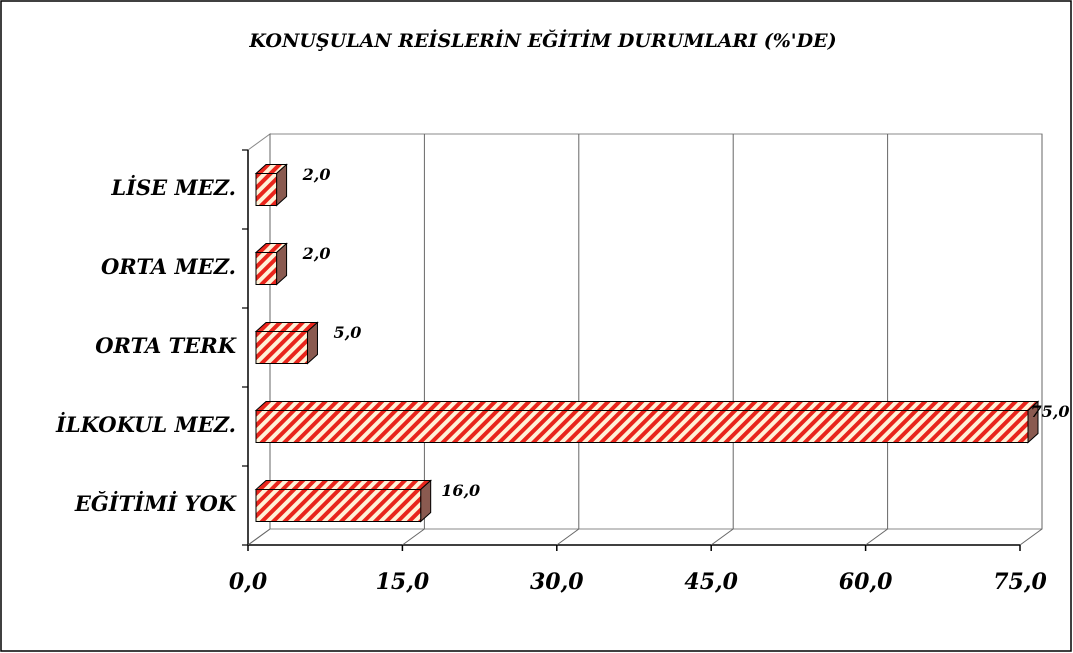  What do you see at coordinates (173, 187) in the screenshot?
I see `y-tick-label: LİSE MEZ.` at bounding box center [173, 187].